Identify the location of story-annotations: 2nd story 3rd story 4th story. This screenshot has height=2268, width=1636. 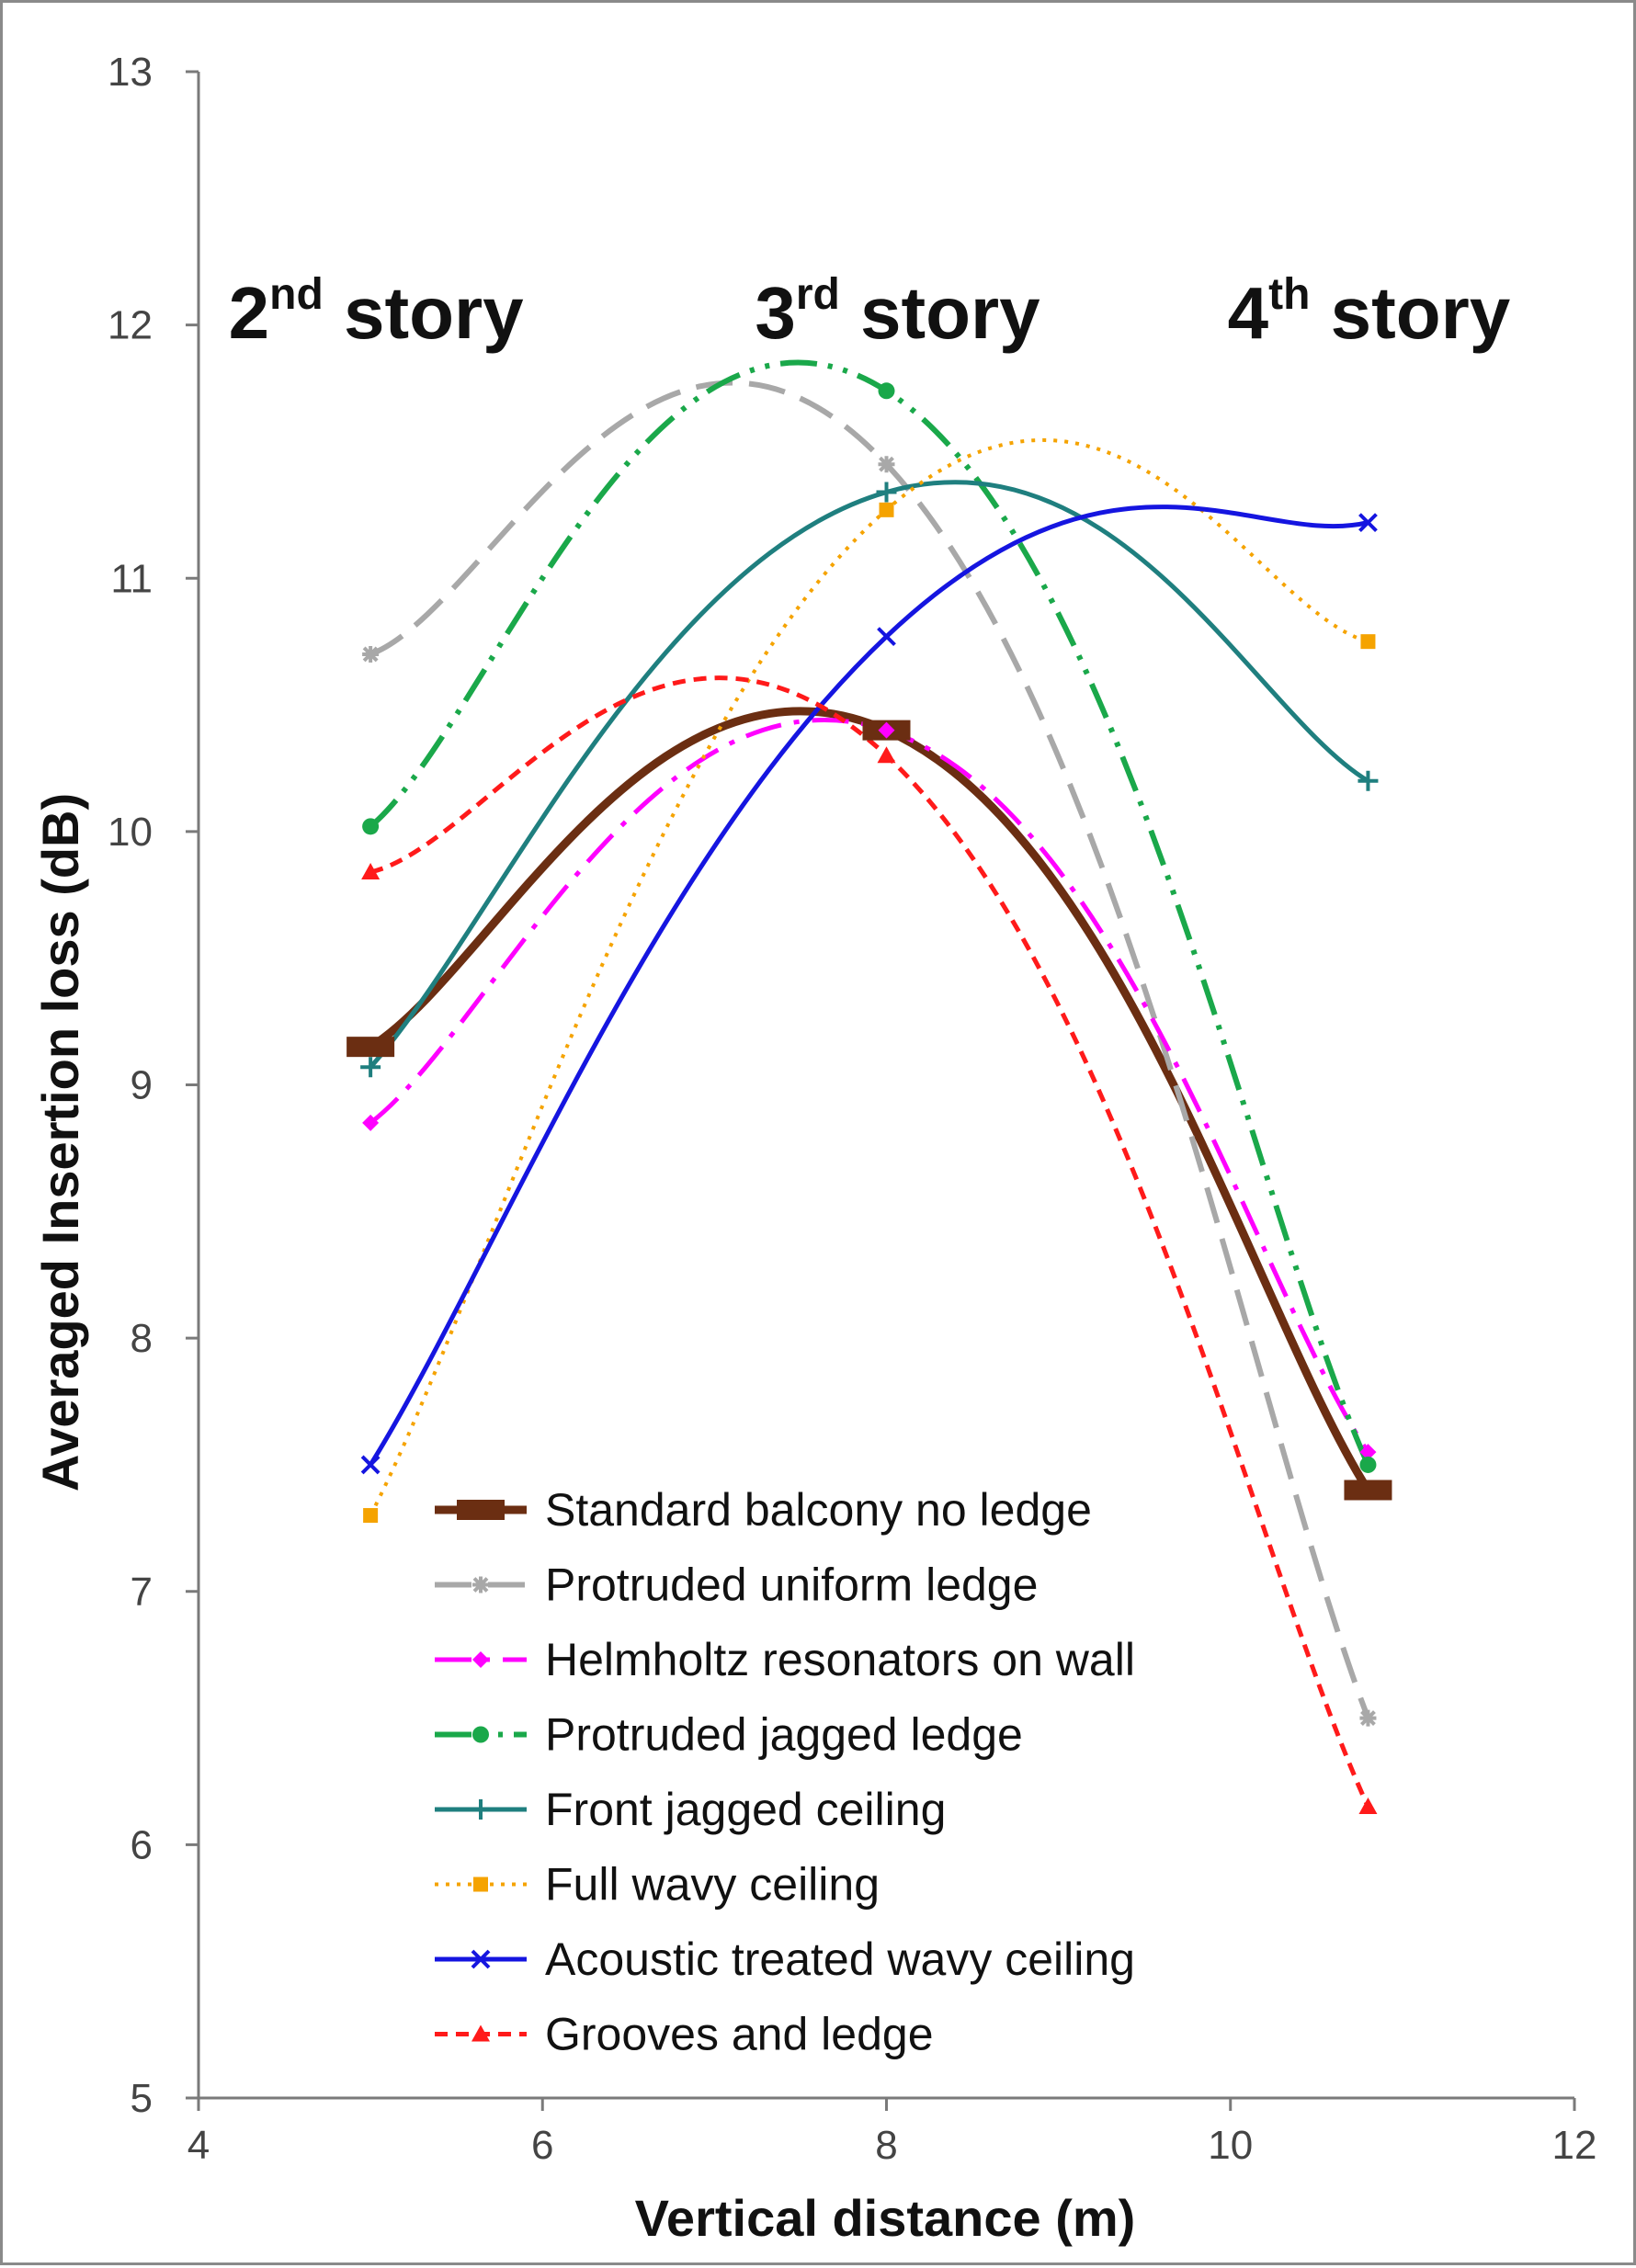
(870, 312).